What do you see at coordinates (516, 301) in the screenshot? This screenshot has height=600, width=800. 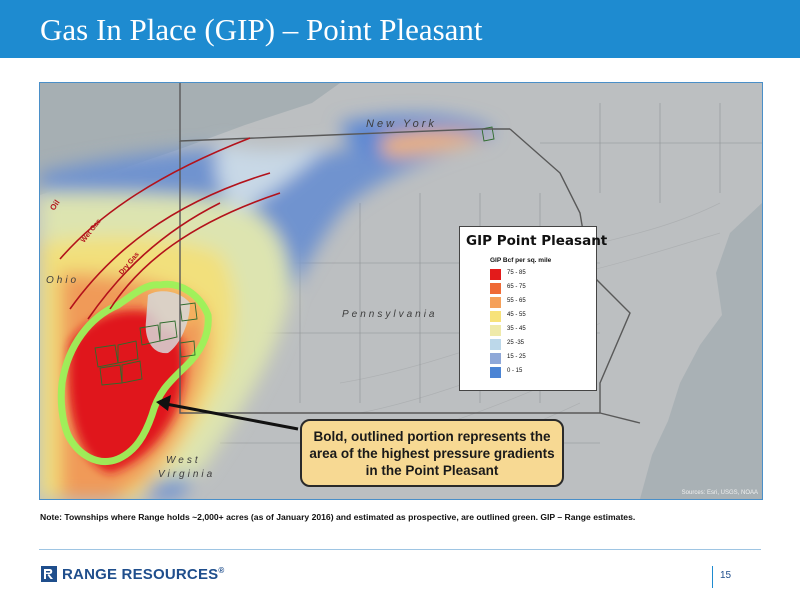 I see `legend-label: 55 - 65` at bounding box center [516, 301].